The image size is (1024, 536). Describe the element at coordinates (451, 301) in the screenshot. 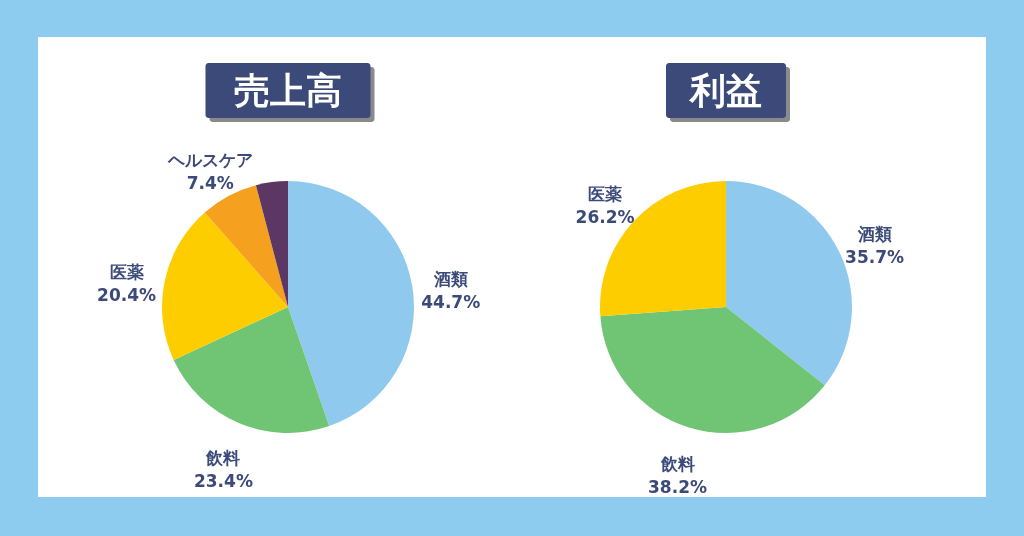

I see `data-label: 44.7%` at that location.